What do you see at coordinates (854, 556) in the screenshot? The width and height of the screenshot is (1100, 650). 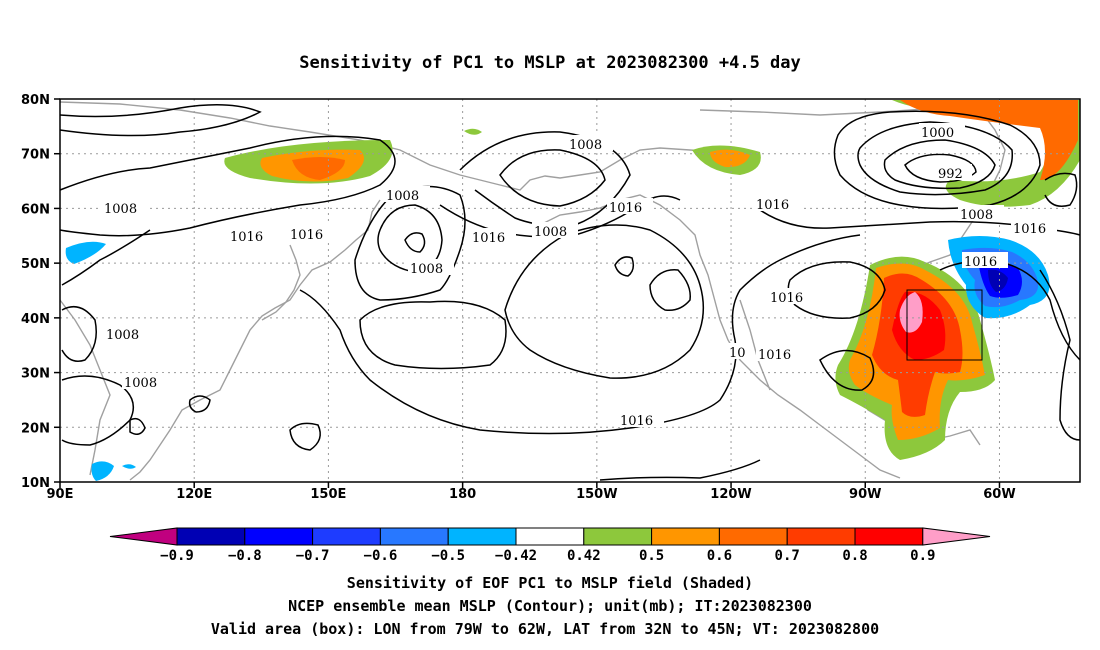 I see `colorbar-tick-label: 0.8` at bounding box center [854, 556].